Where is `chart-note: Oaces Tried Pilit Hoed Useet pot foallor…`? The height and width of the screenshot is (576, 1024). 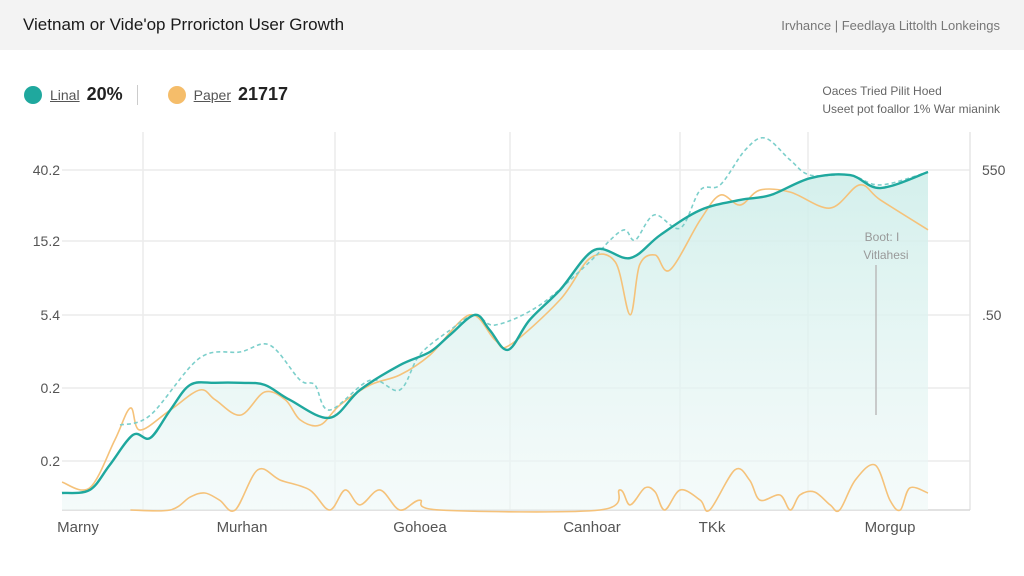
chart-note: Oaces Tried Pilit Hoed Useet pot foallor… is located at coordinates (911, 100).